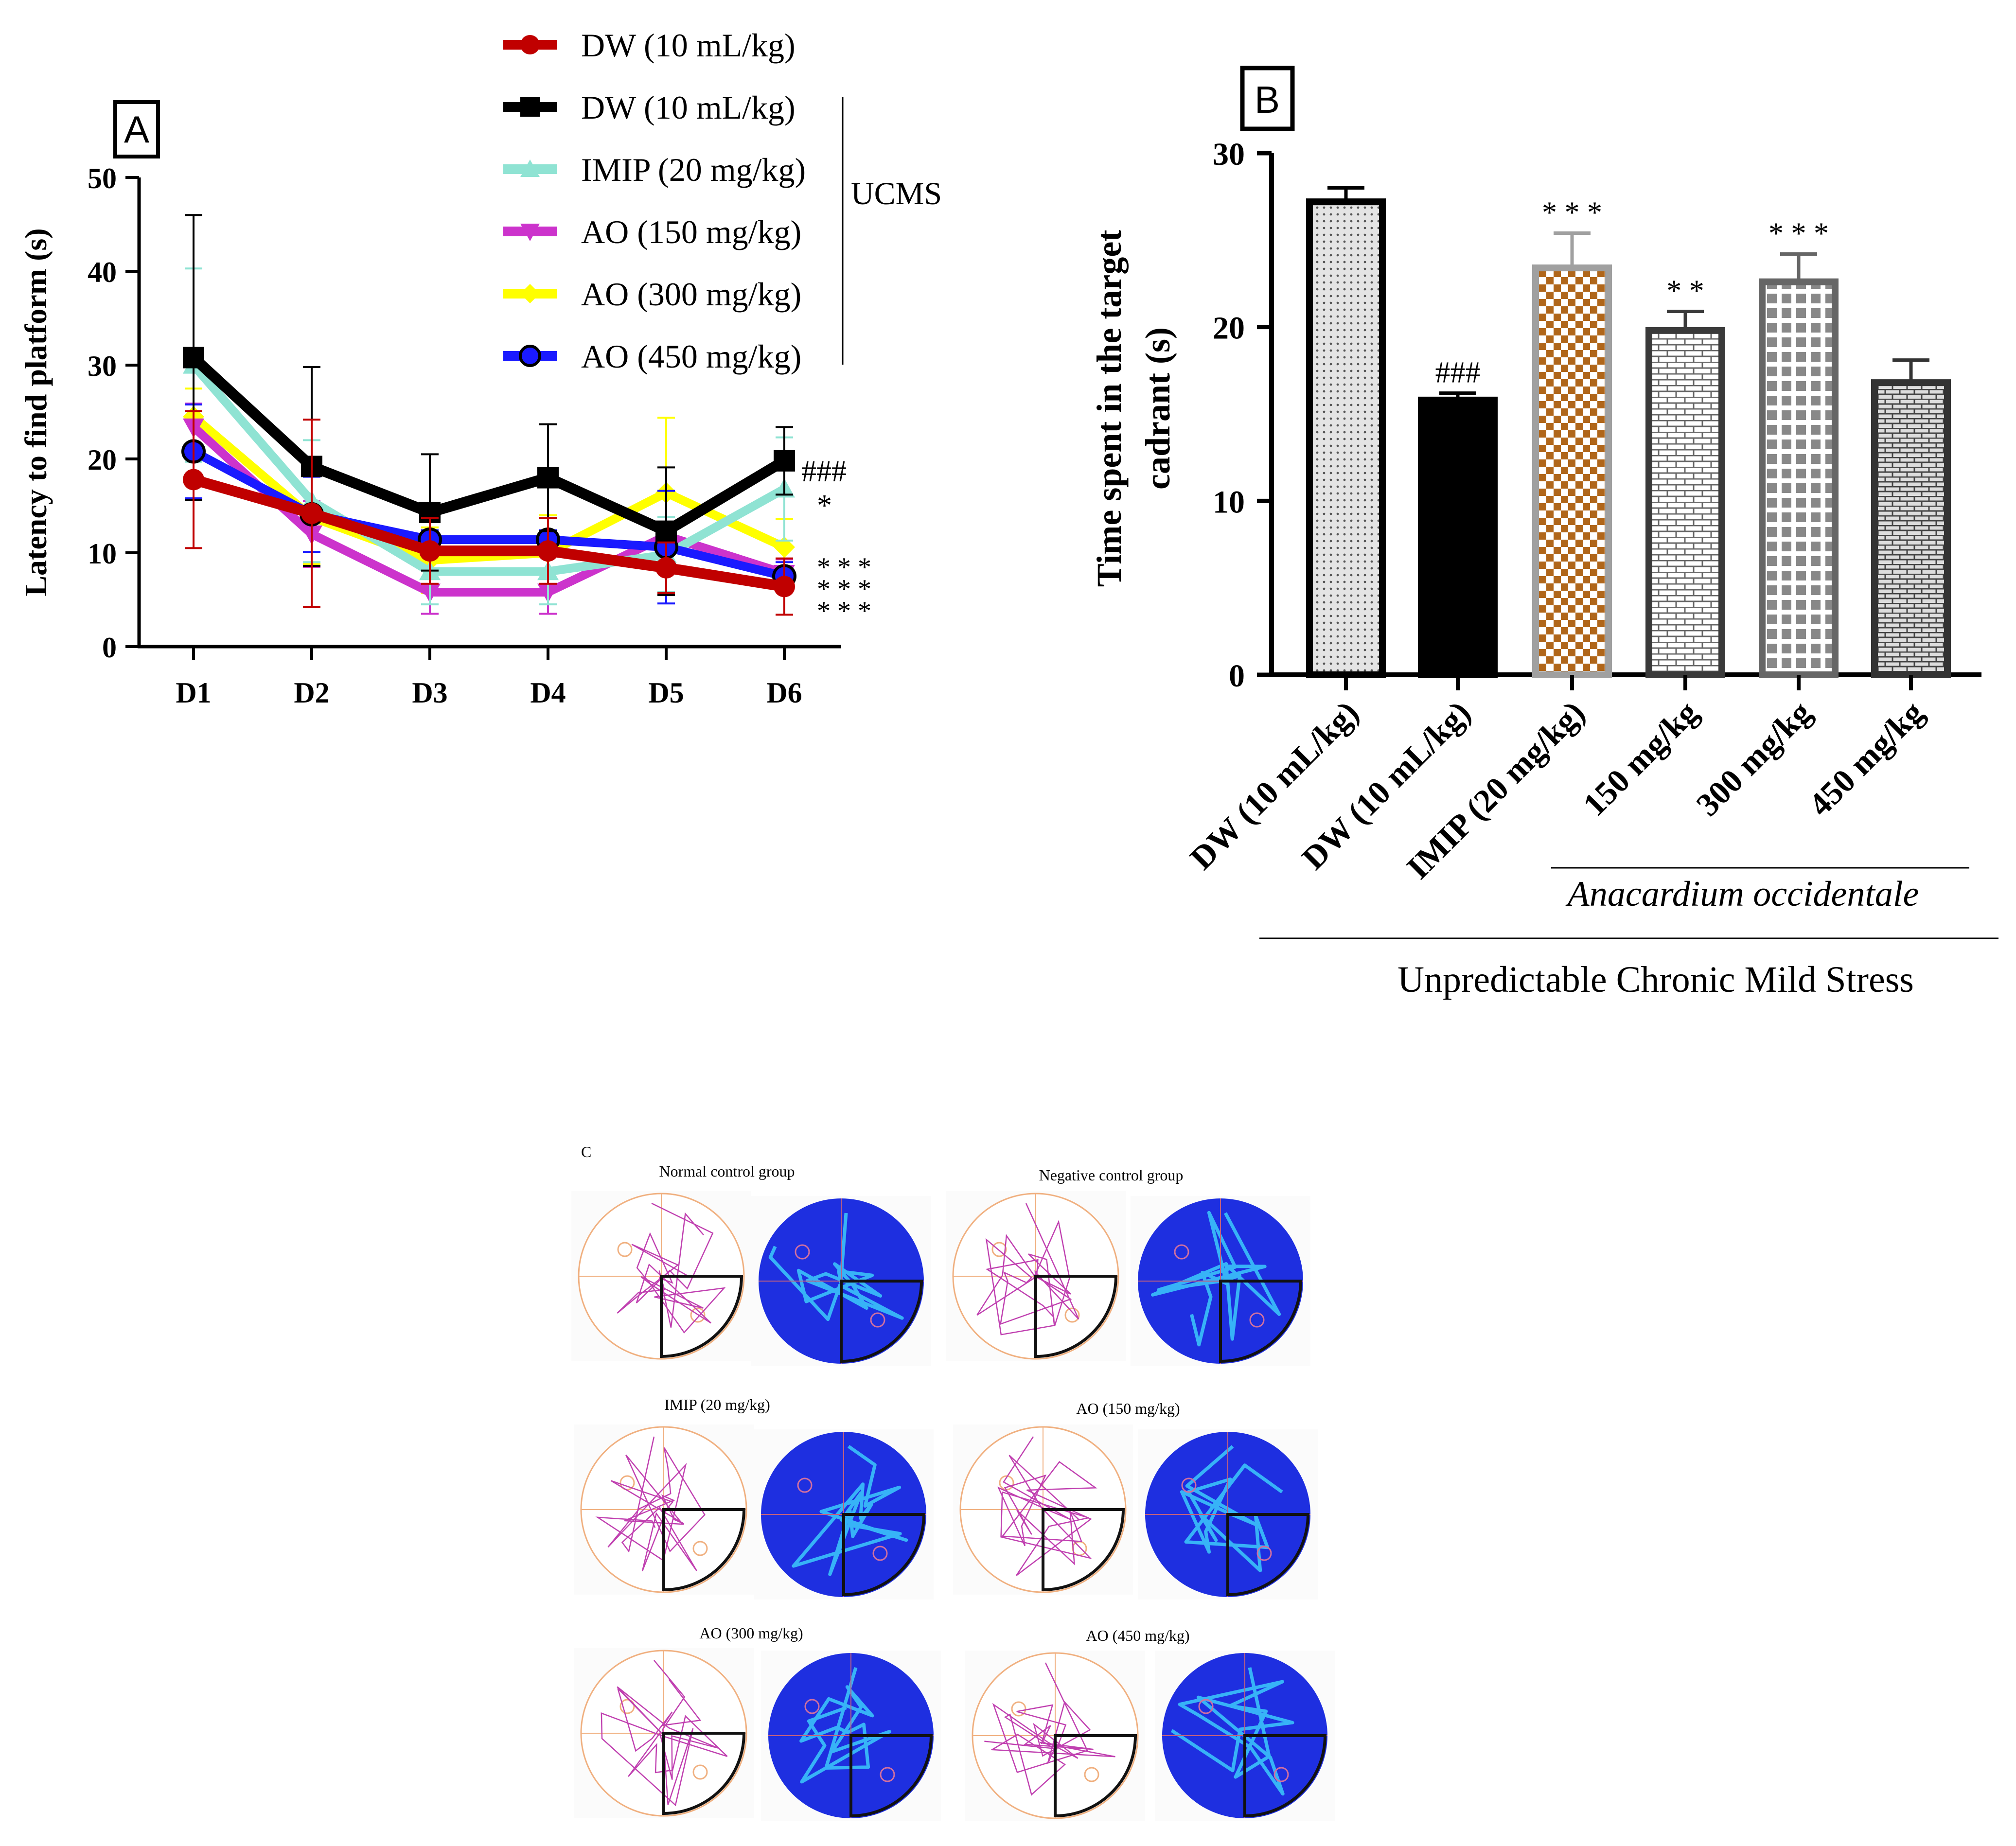 This screenshot has height=1846, width=2016. I want to click on panel-a-x-tick-label: D2, so click(312, 693).